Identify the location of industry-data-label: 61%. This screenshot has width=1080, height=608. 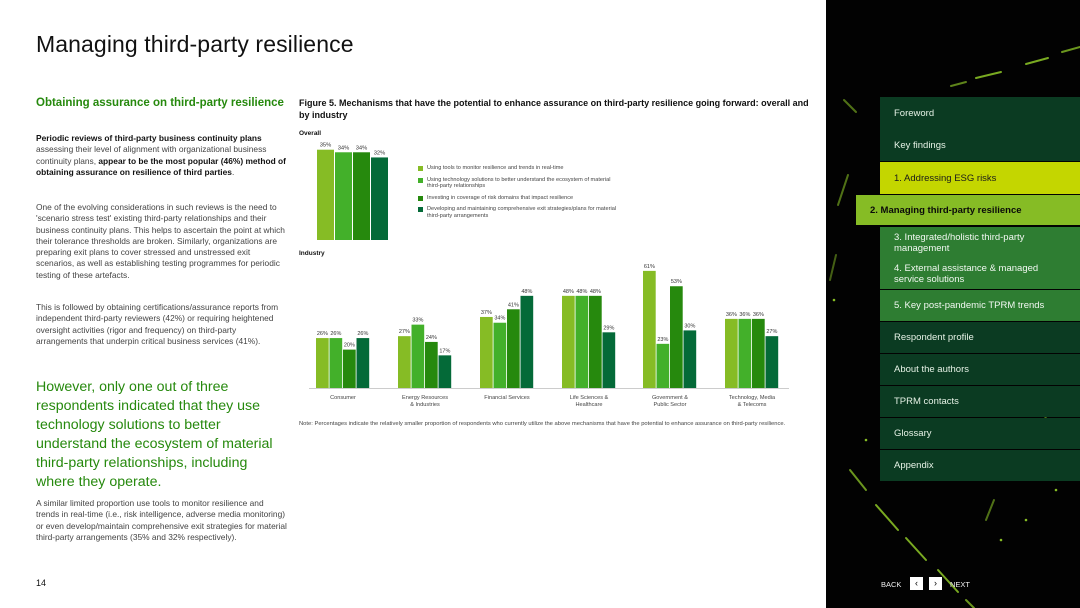
(649, 267).